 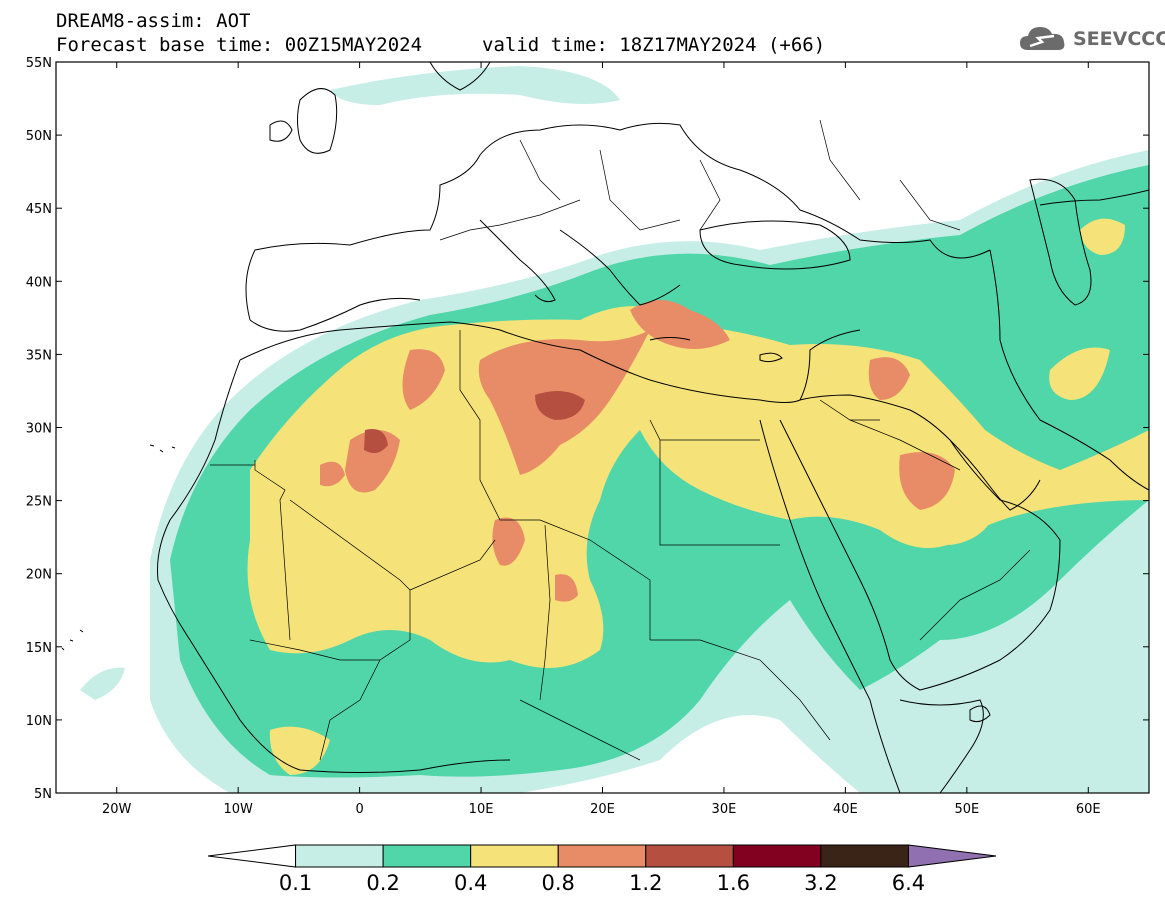 I want to click on lon-label: 50E, so click(x=966, y=809).